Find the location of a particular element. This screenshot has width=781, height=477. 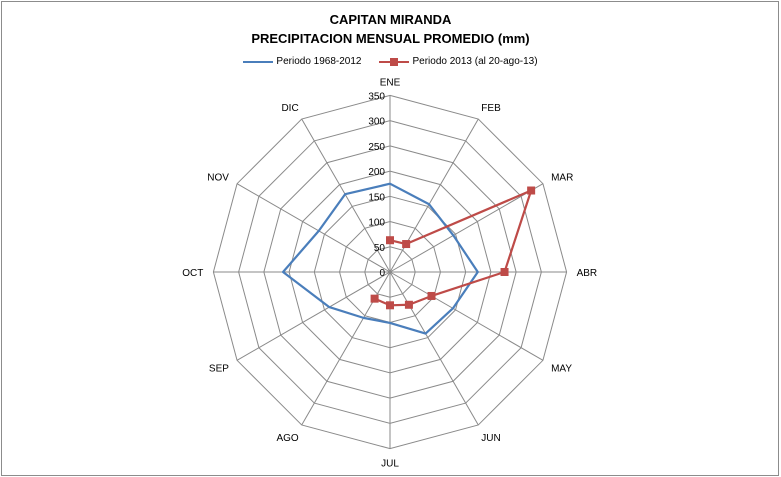

spoke-MAY is located at coordinates (466, 316).